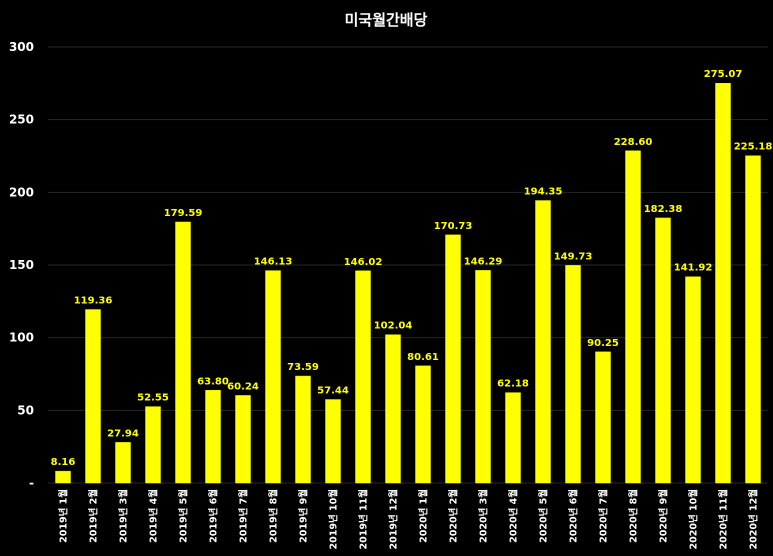 Image resolution: width=773 pixels, height=556 pixels. What do you see at coordinates (483, 261) in the screenshot?
I see `bar-value-label: 146.29` at bounding box center [483, 261].